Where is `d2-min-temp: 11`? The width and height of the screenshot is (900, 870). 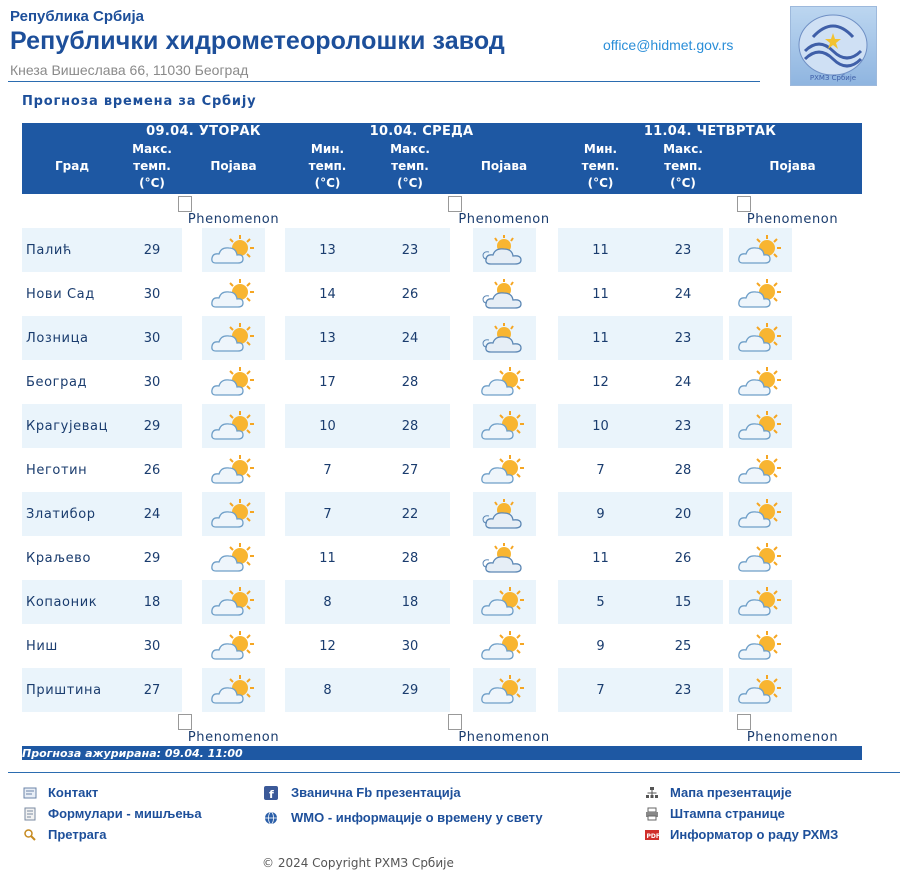 d2-min-temp: 11 is located at coordinates (327, 558).